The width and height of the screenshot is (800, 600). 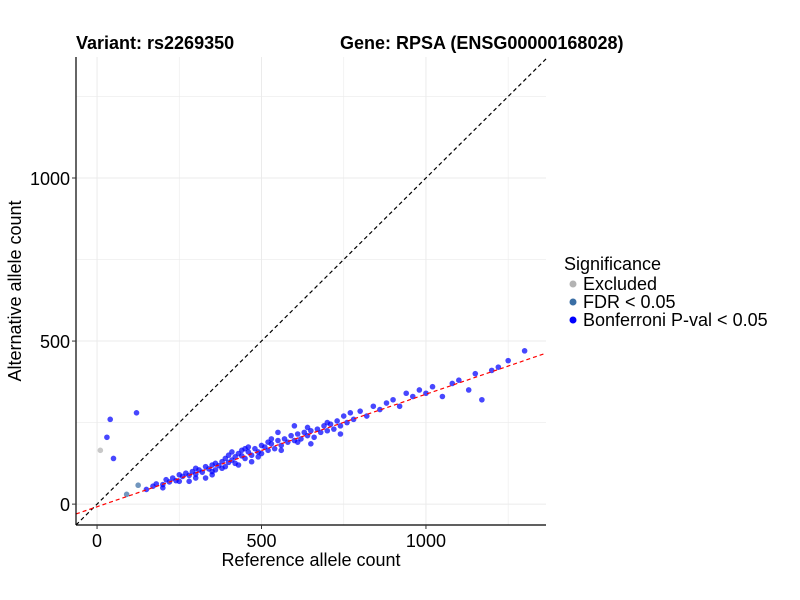 What do you see at coordinates (50, 179) in the screenshot?
I see `y-tick-label: 1000` at bounding box center [50, 179].